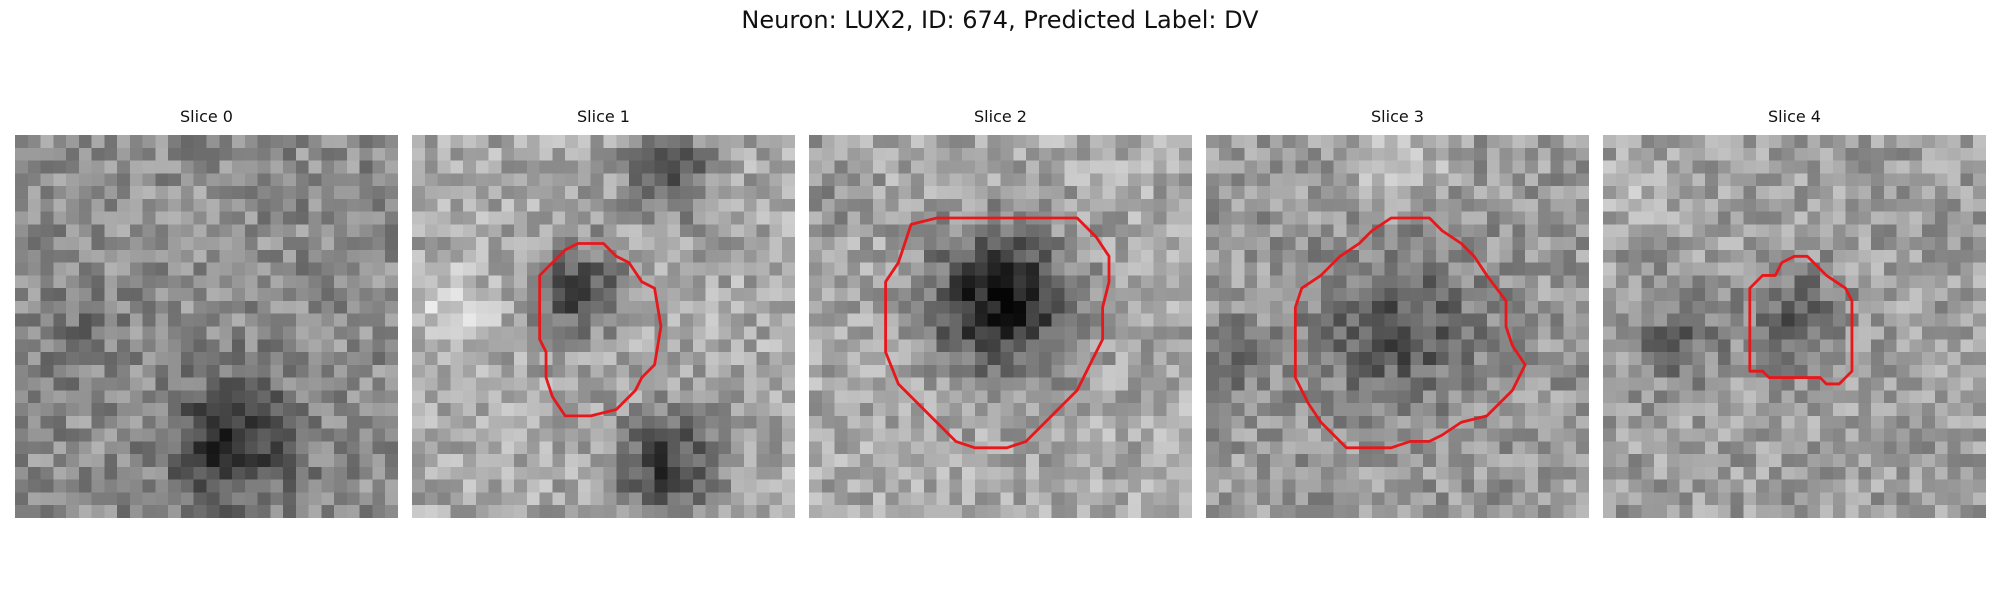 This screenshot has width=2000, height=600. Describe the element at coordinates (206, 116) in the screenshot. I see `slice-title-0: Slice 0` at that location.